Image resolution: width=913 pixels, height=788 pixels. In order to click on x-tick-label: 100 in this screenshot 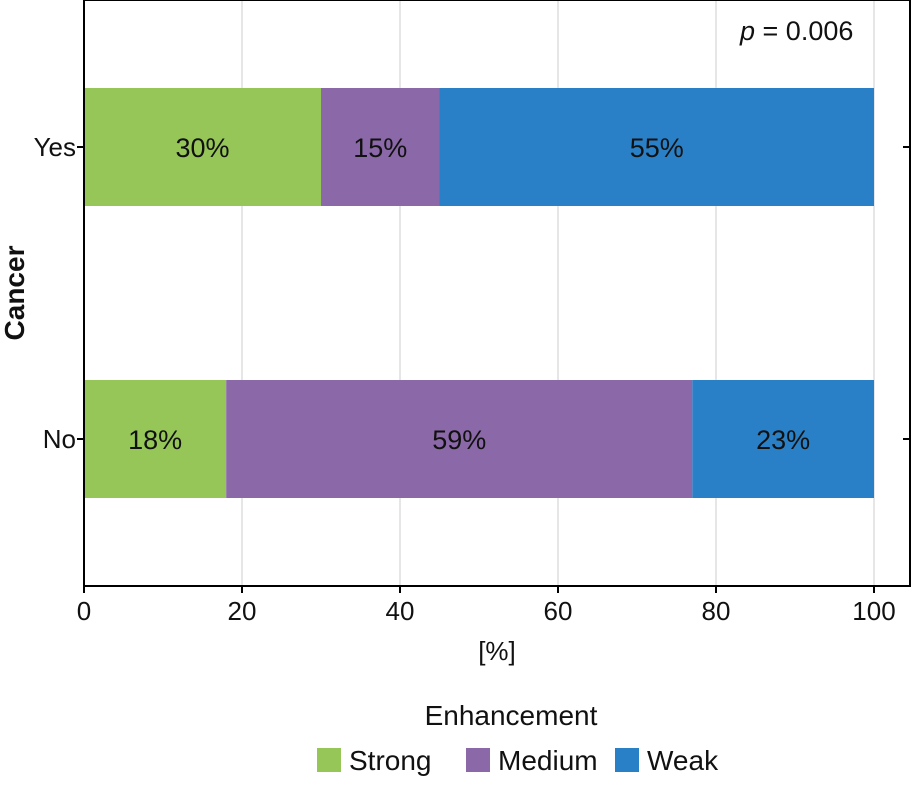, I will do `click(873, 611)`.